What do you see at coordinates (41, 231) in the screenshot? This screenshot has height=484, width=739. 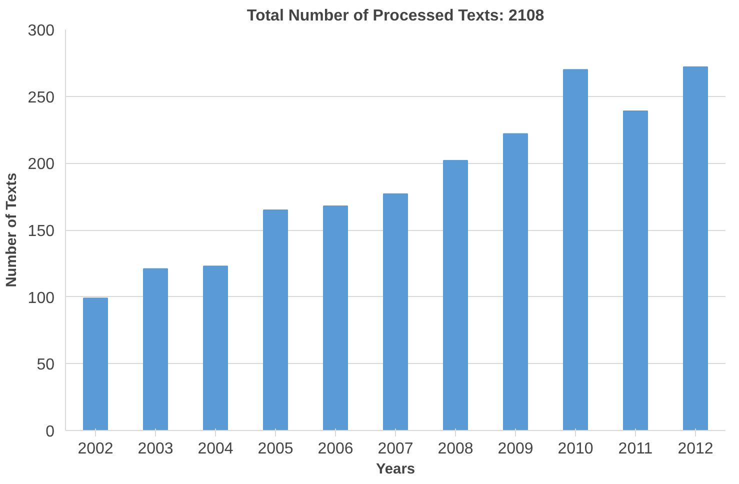 I see `y-tick-label: 150` at bounding box center [41, 231].